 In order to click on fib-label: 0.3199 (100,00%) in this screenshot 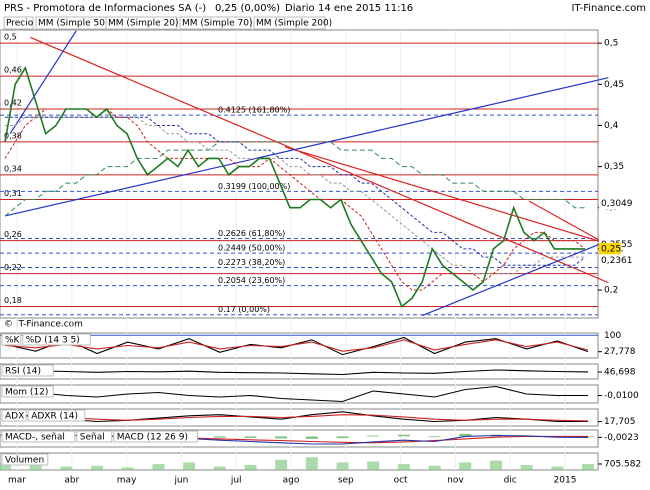, I will do `click(254, 186)`.